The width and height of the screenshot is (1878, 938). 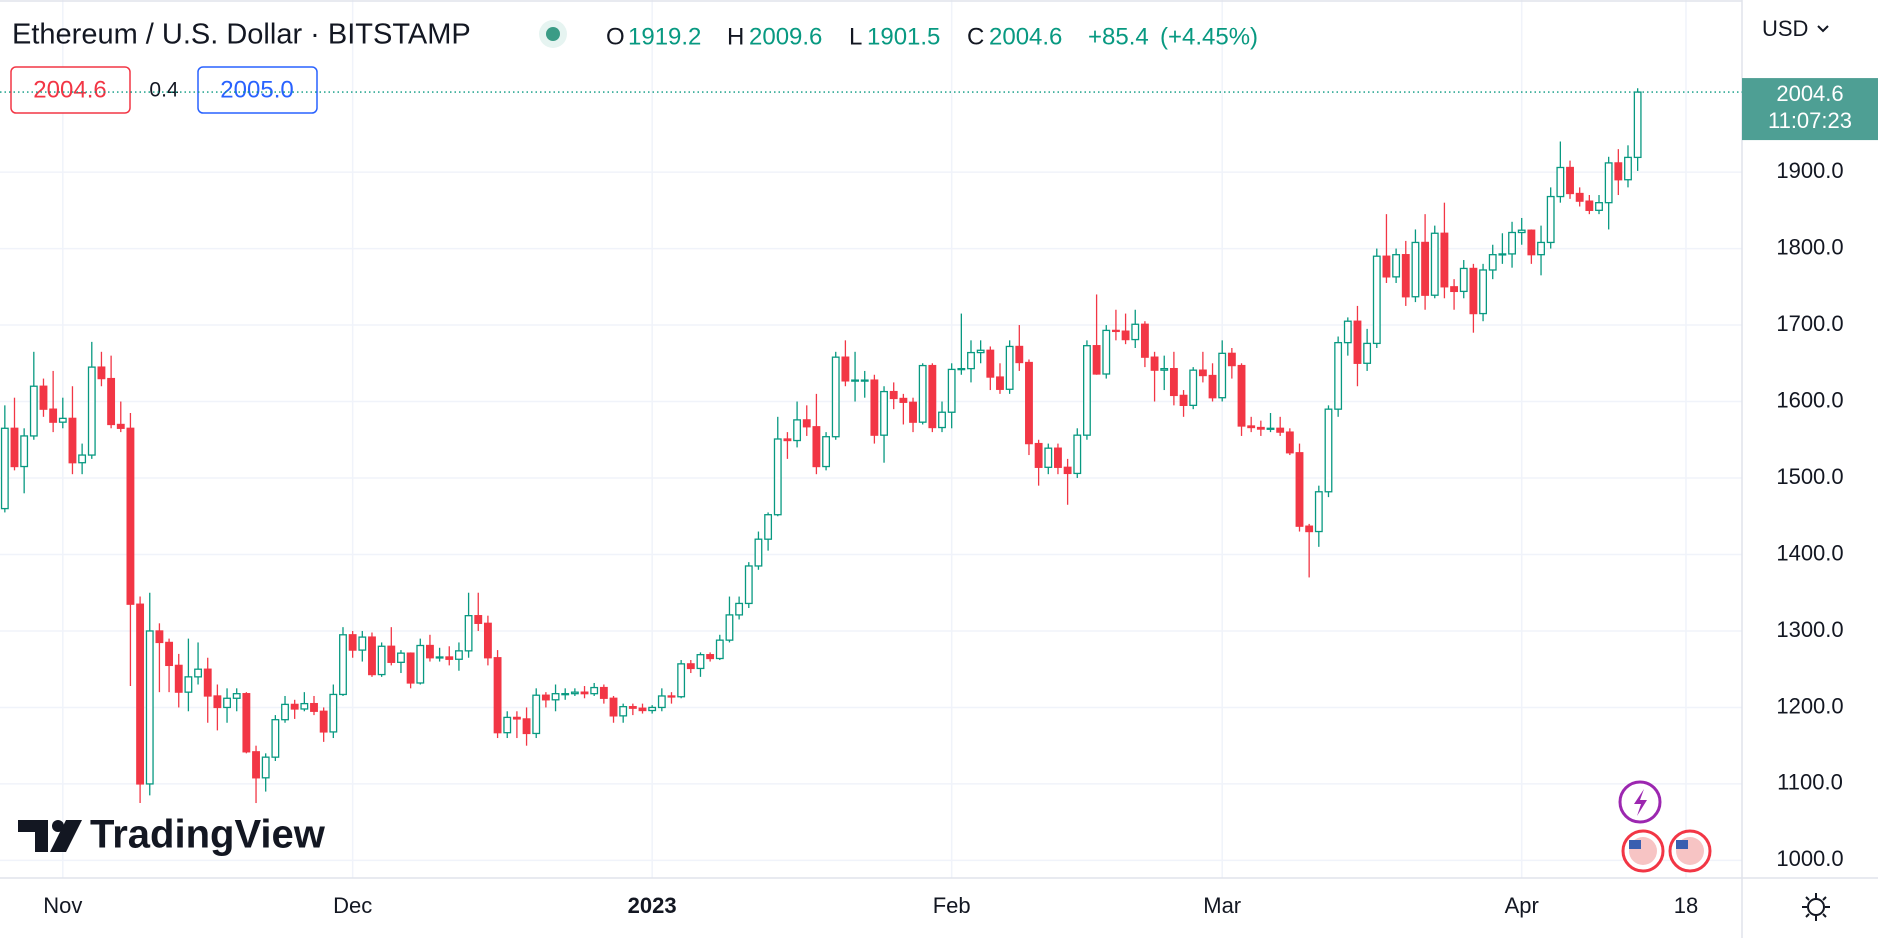 What do you see at coordinates (1809, 705) in the screenshot?
I see `y-tick-label: 1200.0` at bounding box center [1809, 705].